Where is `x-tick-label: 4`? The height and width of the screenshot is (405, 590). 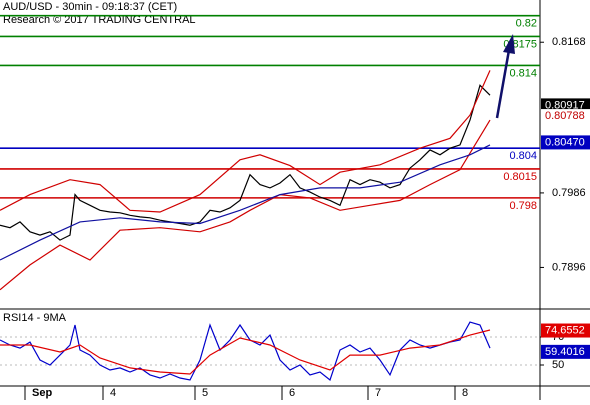
x-tick-label: 4 is located at coordinates (113, 393).